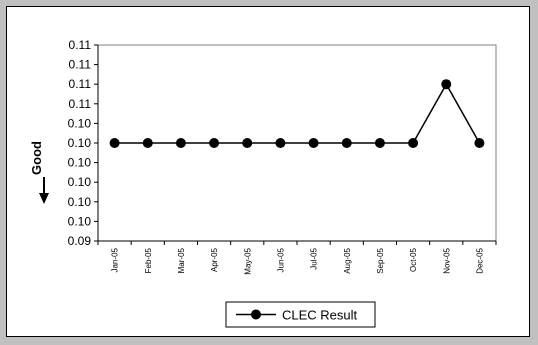 The height and width of the screenshot is (345, 538). Describe the element at coordinates (413, 259) in the screenshot. I see `x-tick-label: Oct-05` at that location.